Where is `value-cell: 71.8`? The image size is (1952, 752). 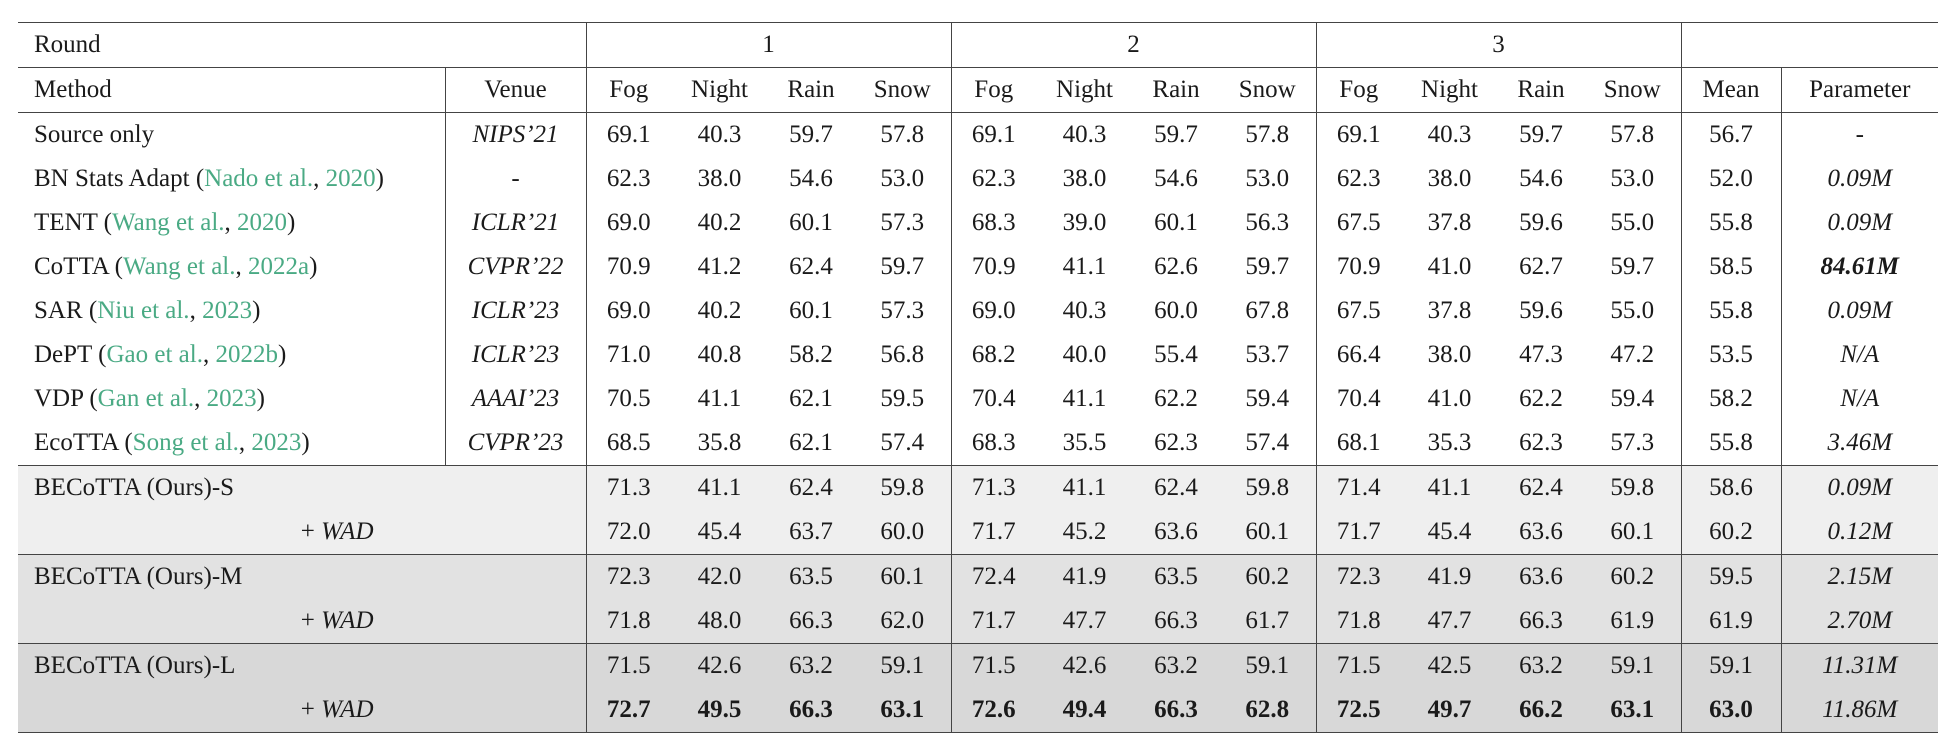 value-cell: 71.8 is located at coordinates (1358, 621).